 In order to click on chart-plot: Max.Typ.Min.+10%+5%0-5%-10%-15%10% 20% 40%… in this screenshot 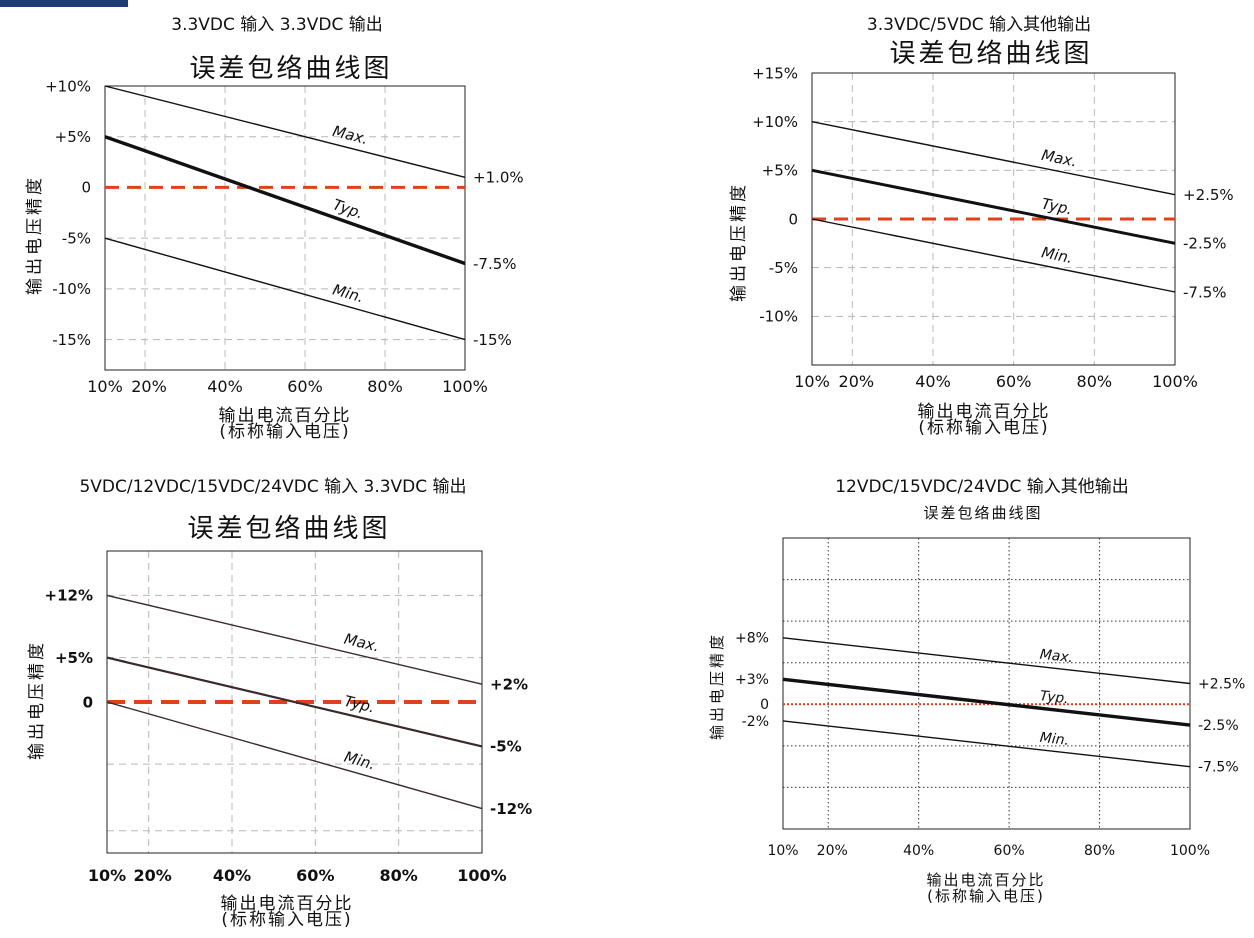, I will do `click(284, 236)`.